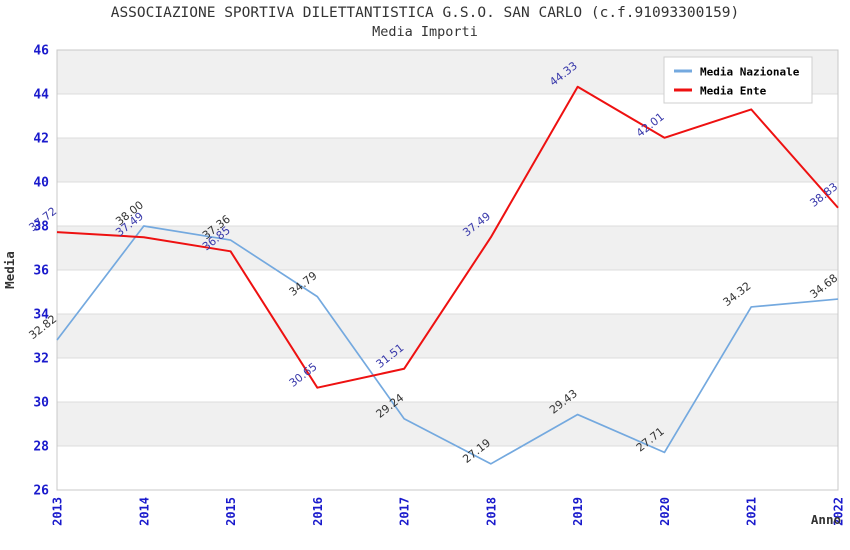  Describe the element at coordinates (733, 91) in the screenshot. I see `legend-label-media-ente: Media Ente` at that location.